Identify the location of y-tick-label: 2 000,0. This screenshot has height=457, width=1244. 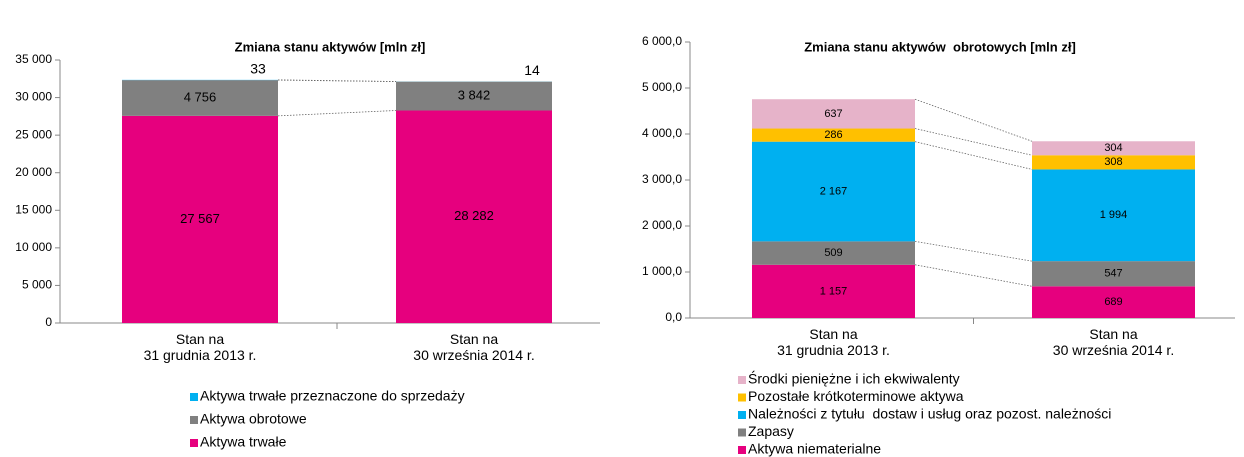
(662, 225).